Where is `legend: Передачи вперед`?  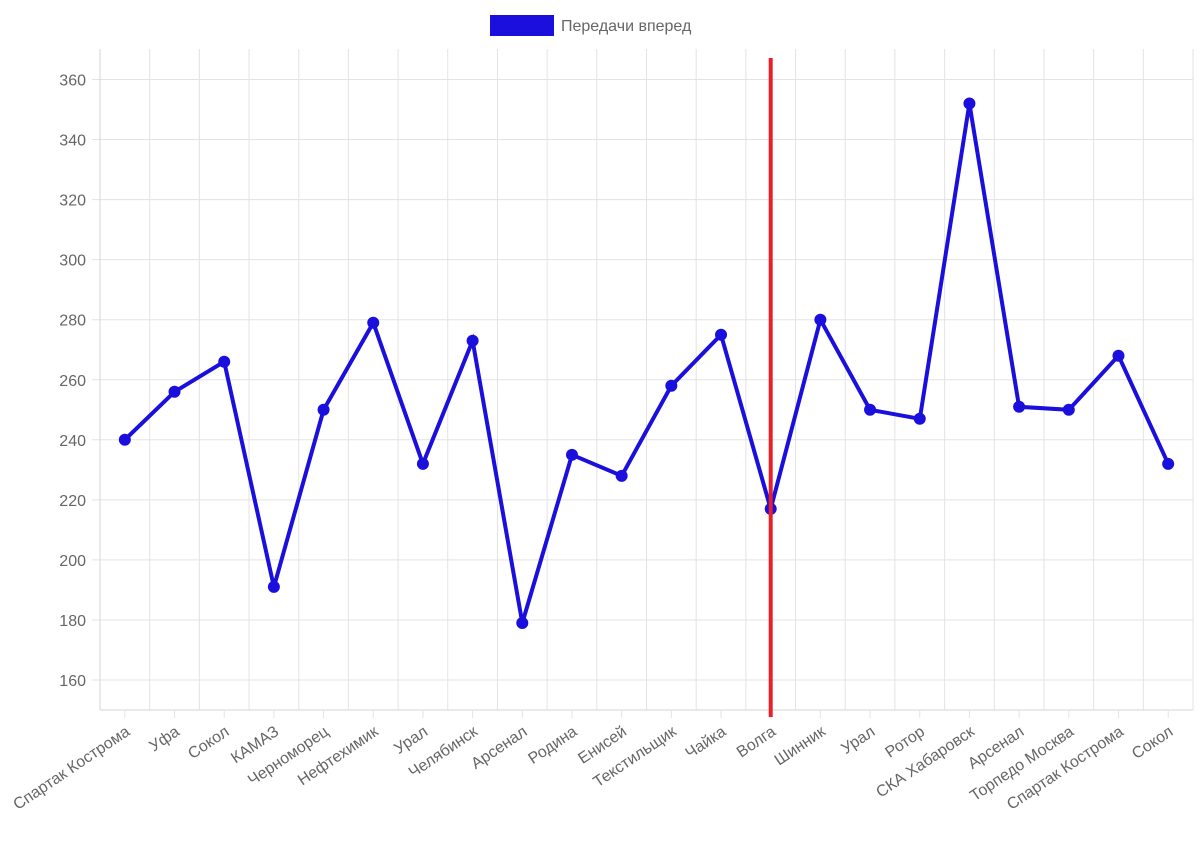
legend: Передачи вперед is located at coordinates (591, 25).